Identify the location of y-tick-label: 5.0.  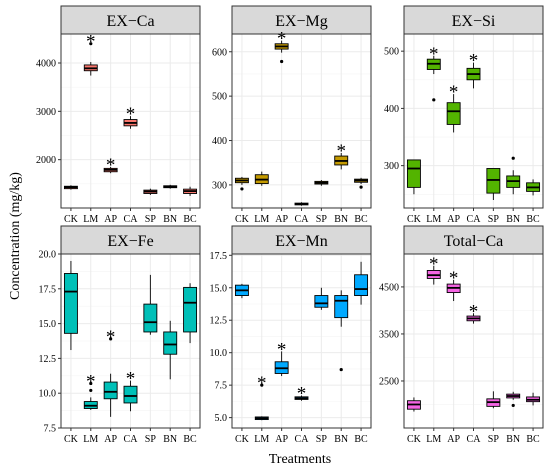
(221, 418).